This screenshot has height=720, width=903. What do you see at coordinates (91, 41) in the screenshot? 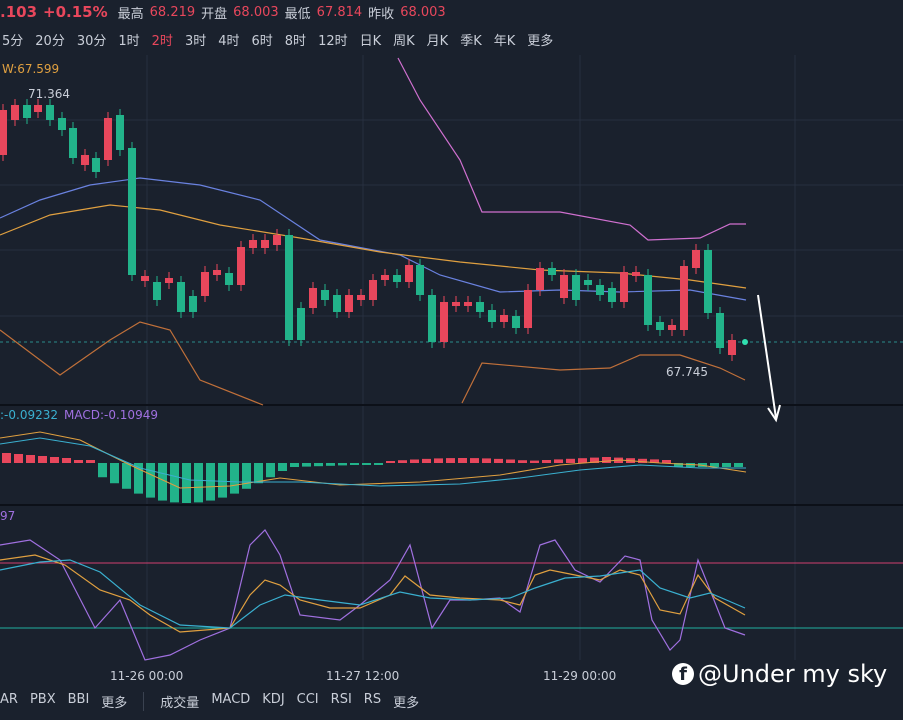
I see `interval-tab: 30分` at bounding box center [91, 41].